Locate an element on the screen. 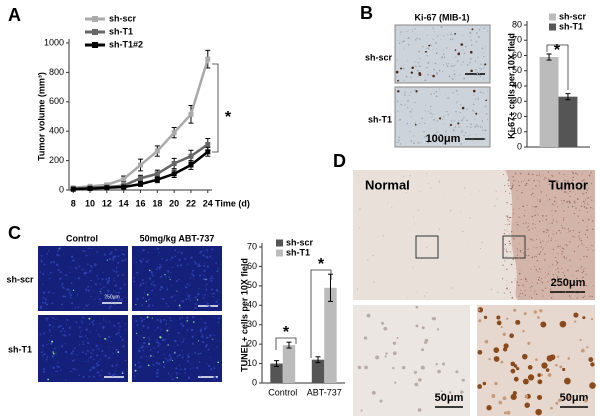 The width and height of the screenshot is (600, 419). legend-label: sh-scr is located at coordinates (300, 242).